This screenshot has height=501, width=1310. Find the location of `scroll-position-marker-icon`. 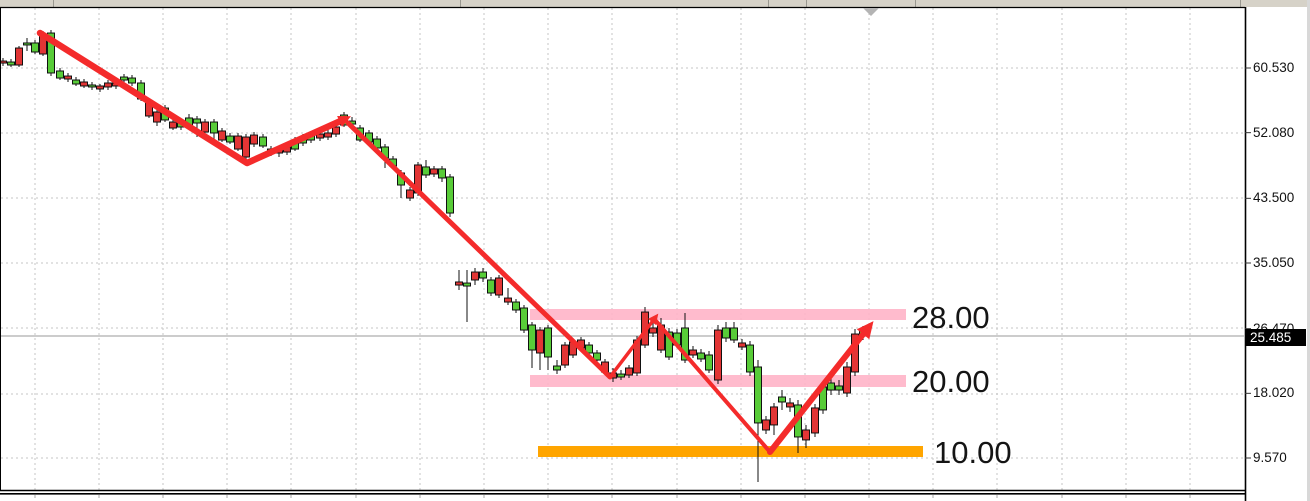

scroll-position-marker-icon is located at coordinates (871, 12).